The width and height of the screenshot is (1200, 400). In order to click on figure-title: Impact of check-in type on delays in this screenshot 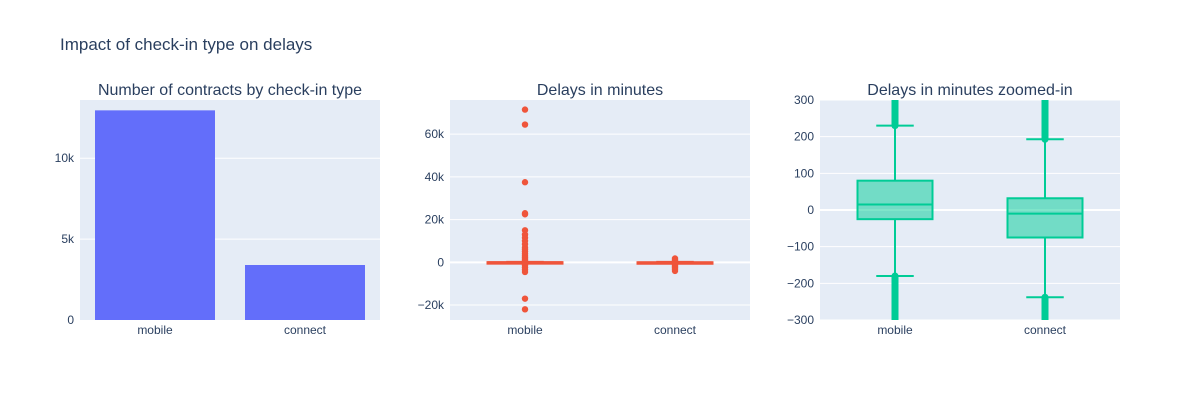, I will do `click(186, 44)`.